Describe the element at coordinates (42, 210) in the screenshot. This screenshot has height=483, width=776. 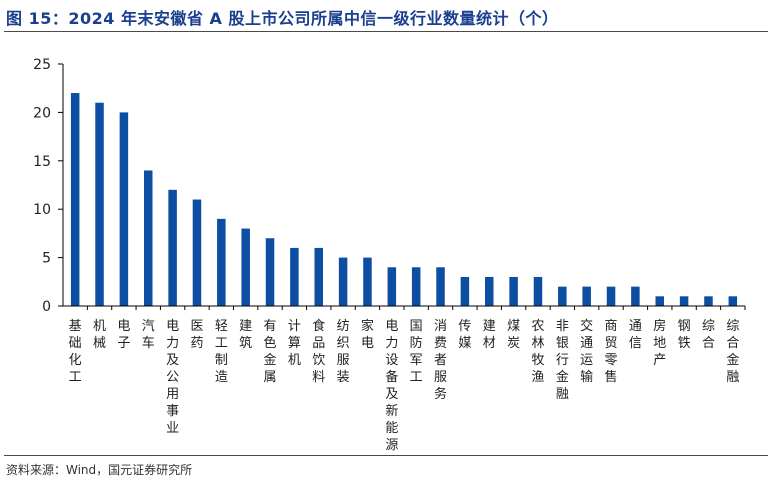
I see `y-tick-label: 10` at that location.